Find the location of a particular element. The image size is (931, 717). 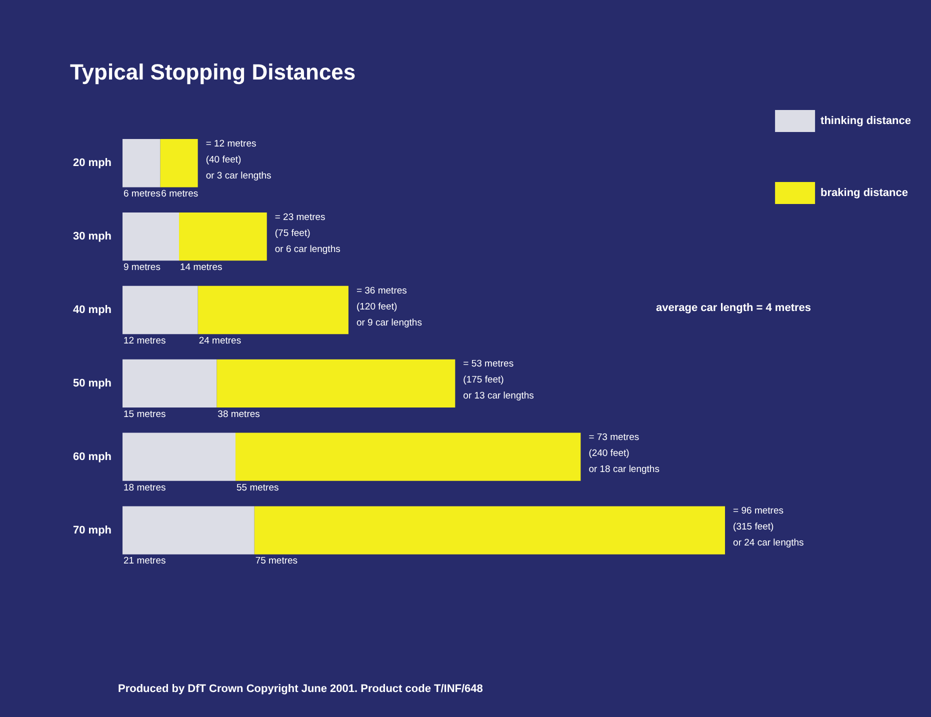

total-label: = 53 metres (175 feet) or 13 car lengths is located at coordinates (498, 380).